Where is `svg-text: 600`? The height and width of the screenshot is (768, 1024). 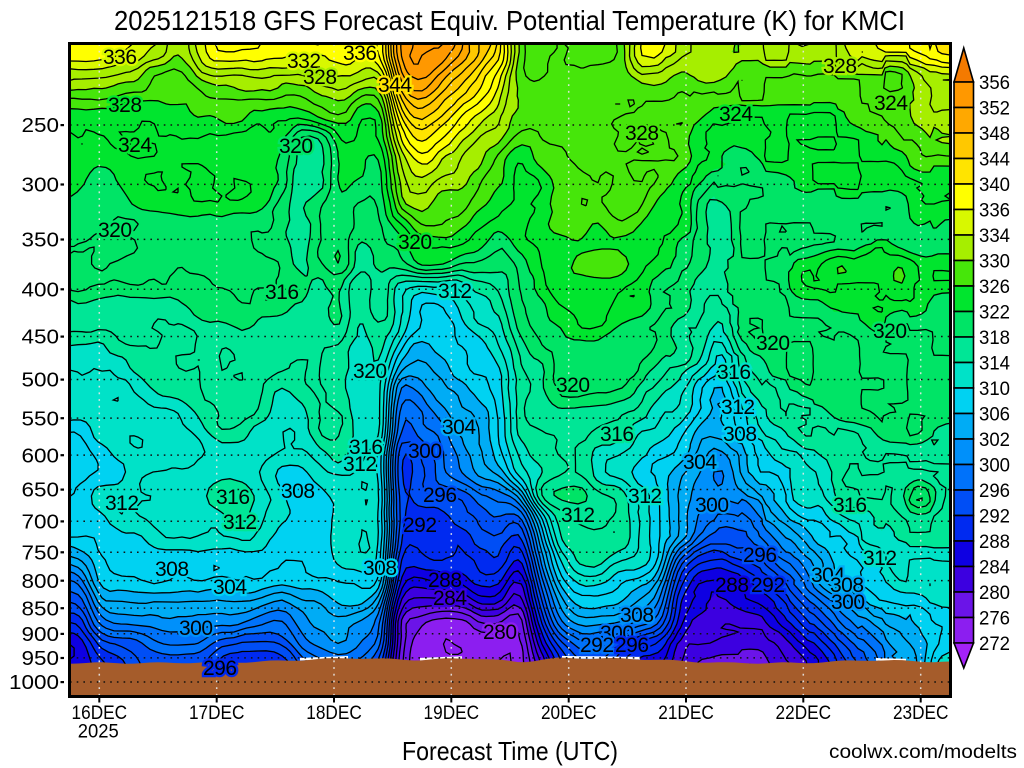 svg-text: 600 is located at coordinates (41, 456).